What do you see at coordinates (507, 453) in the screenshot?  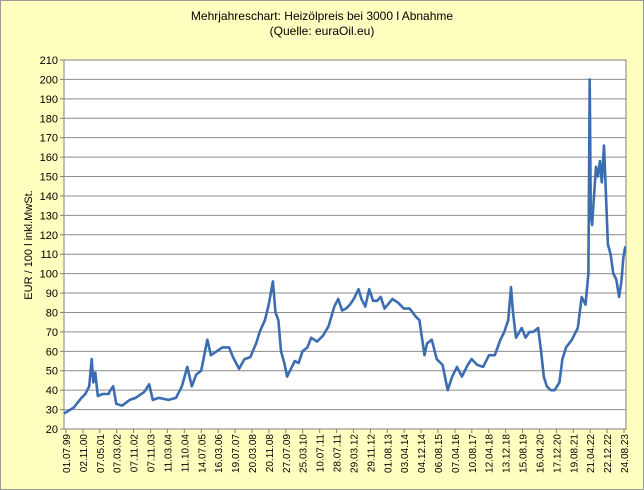 I see `x-tick-label: 13.12.18` at bounding box center [507, 453].